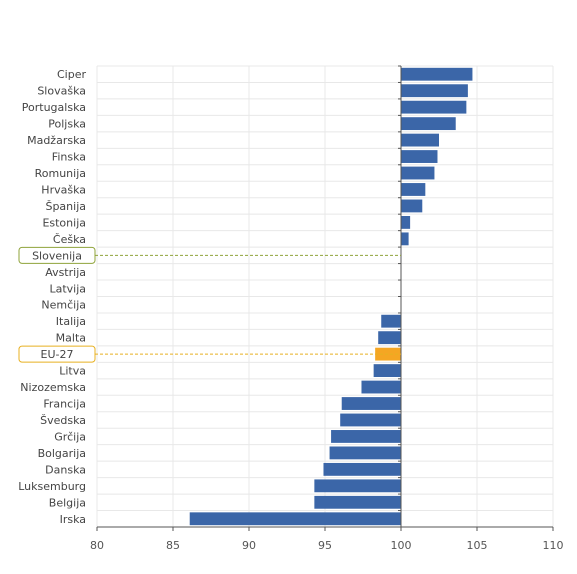 This screenshot has height=574, width=577. I want to click on category-label: Grčija, so click(70, 436).